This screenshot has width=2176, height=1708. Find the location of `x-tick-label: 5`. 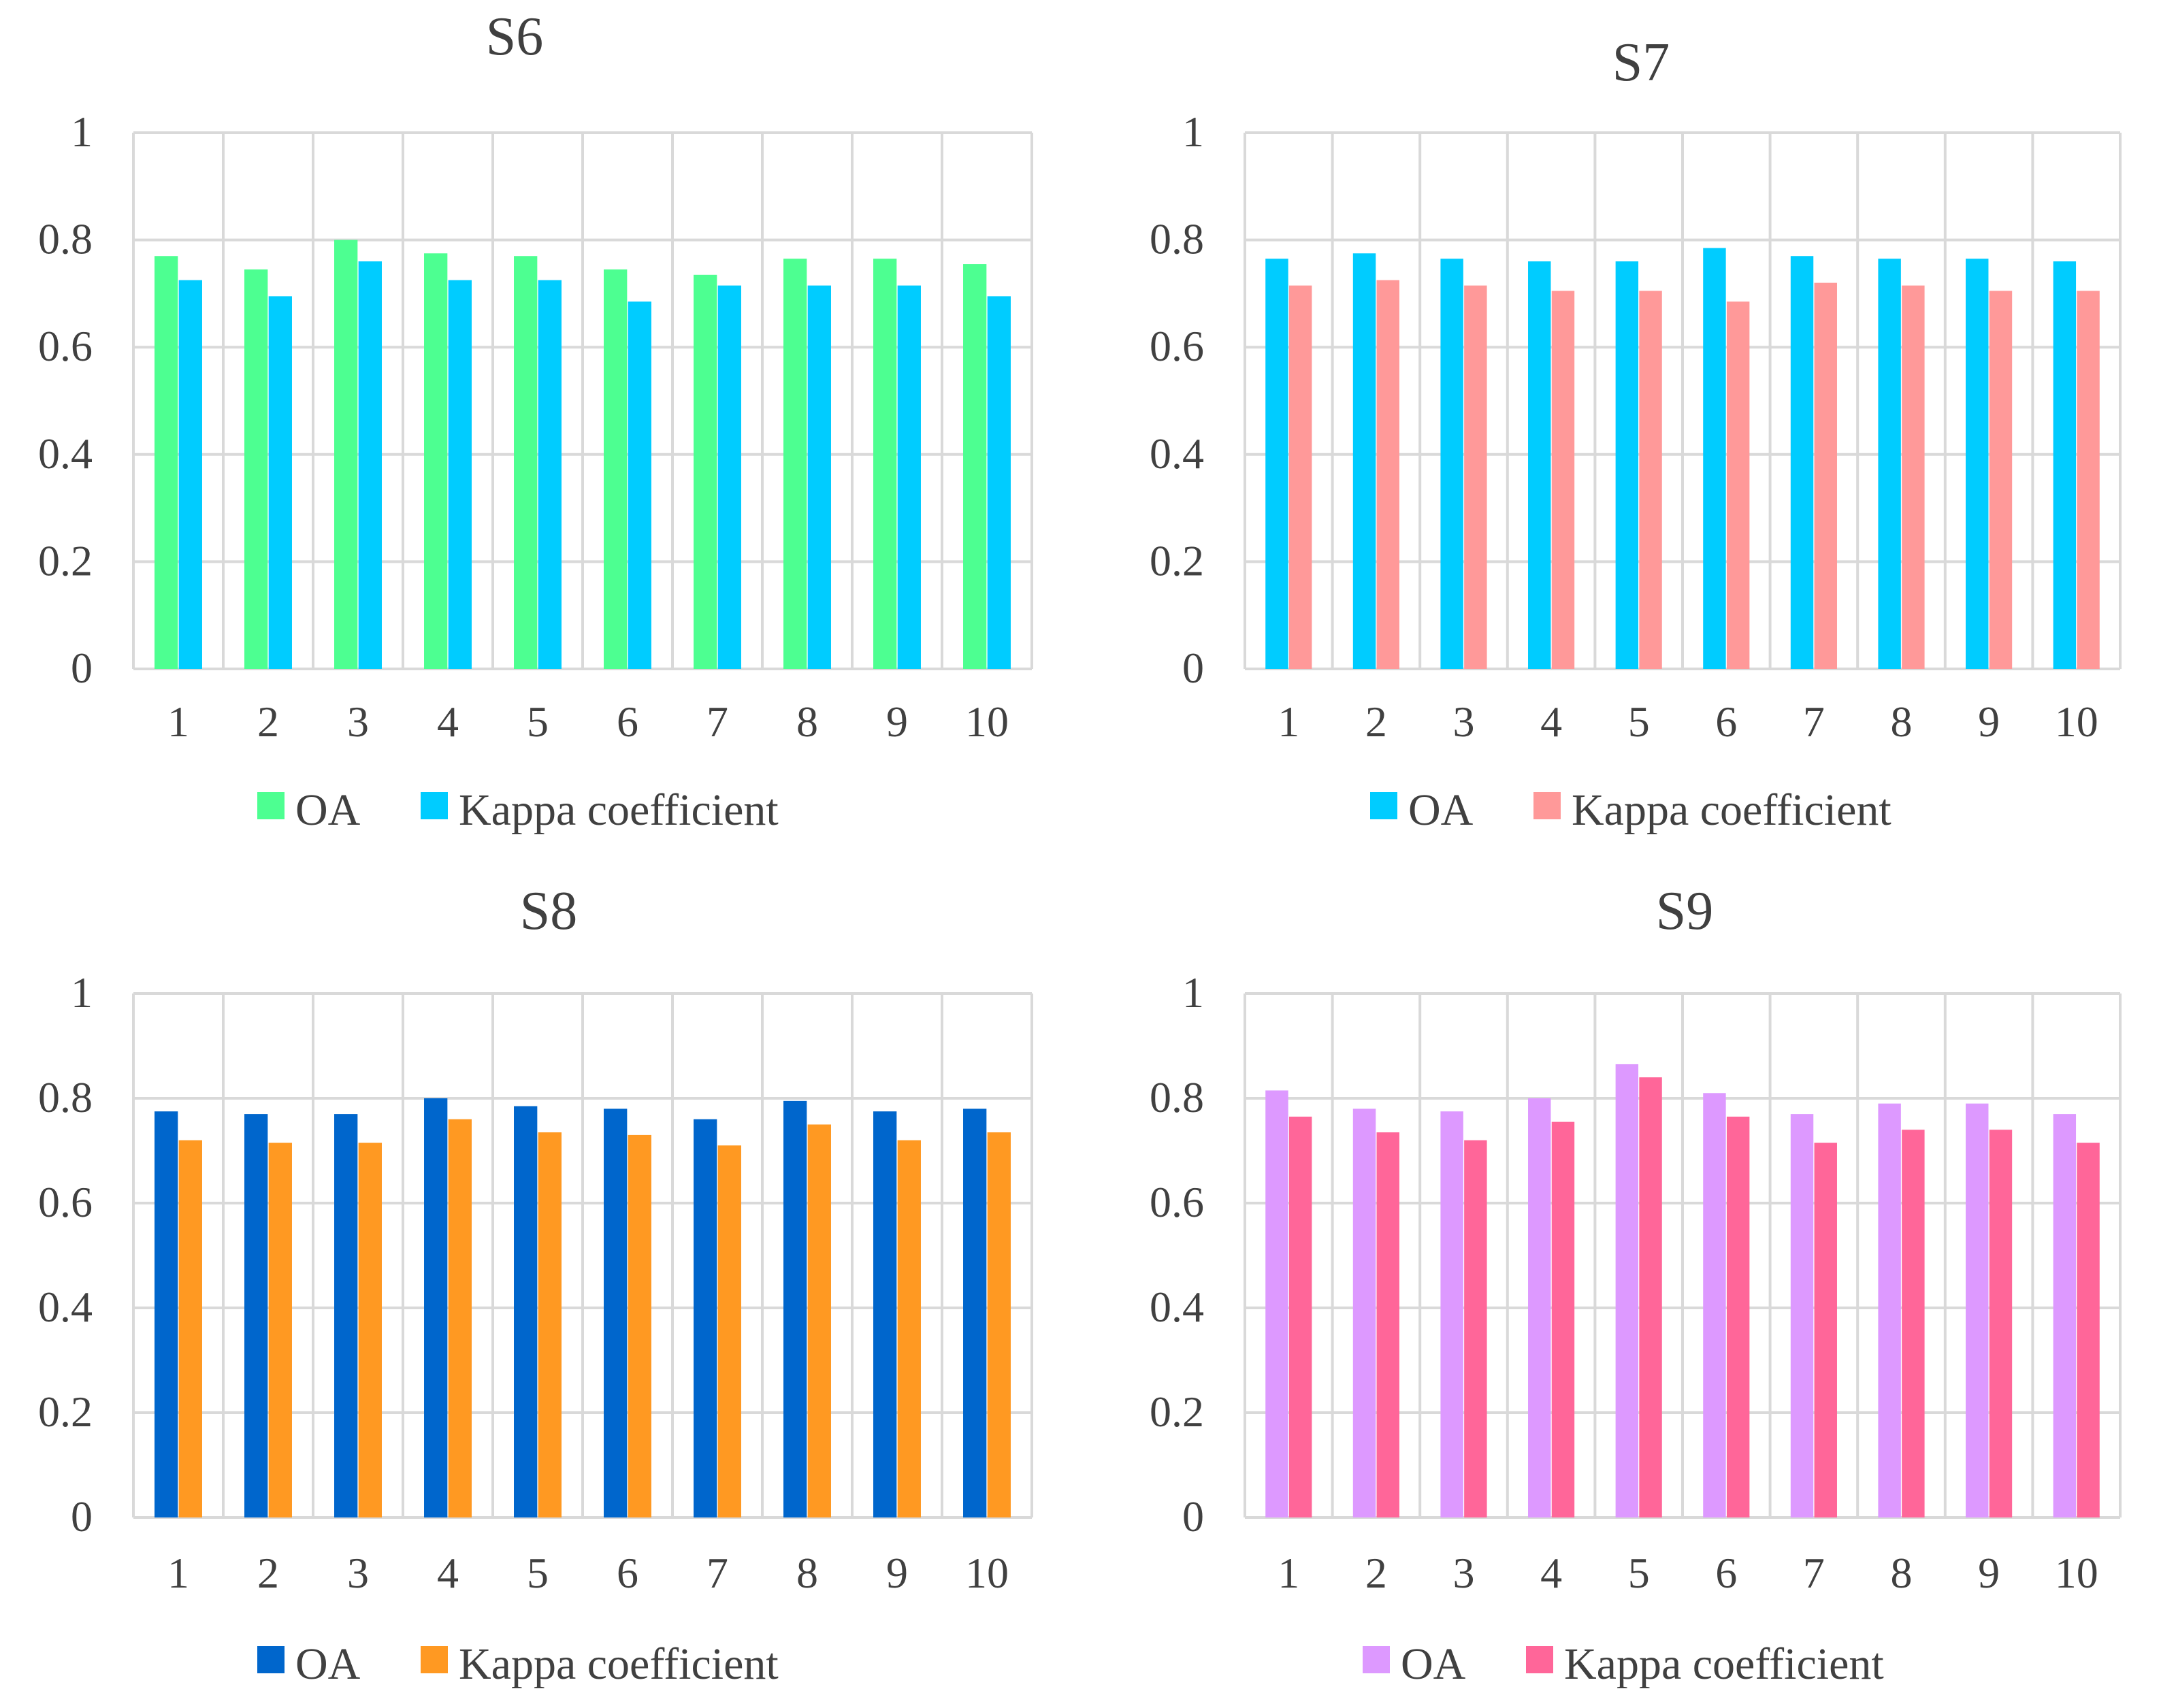

x-tick-label: 5 is located at coordinates (538, 1573).